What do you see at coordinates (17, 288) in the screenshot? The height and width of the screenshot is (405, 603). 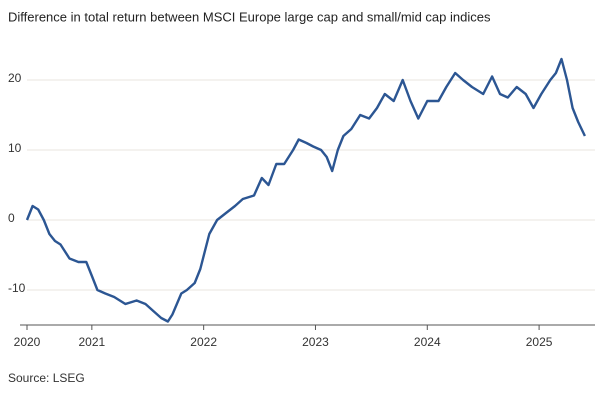 I see `y-tick-label: -10` at bounding box center [17, 288].